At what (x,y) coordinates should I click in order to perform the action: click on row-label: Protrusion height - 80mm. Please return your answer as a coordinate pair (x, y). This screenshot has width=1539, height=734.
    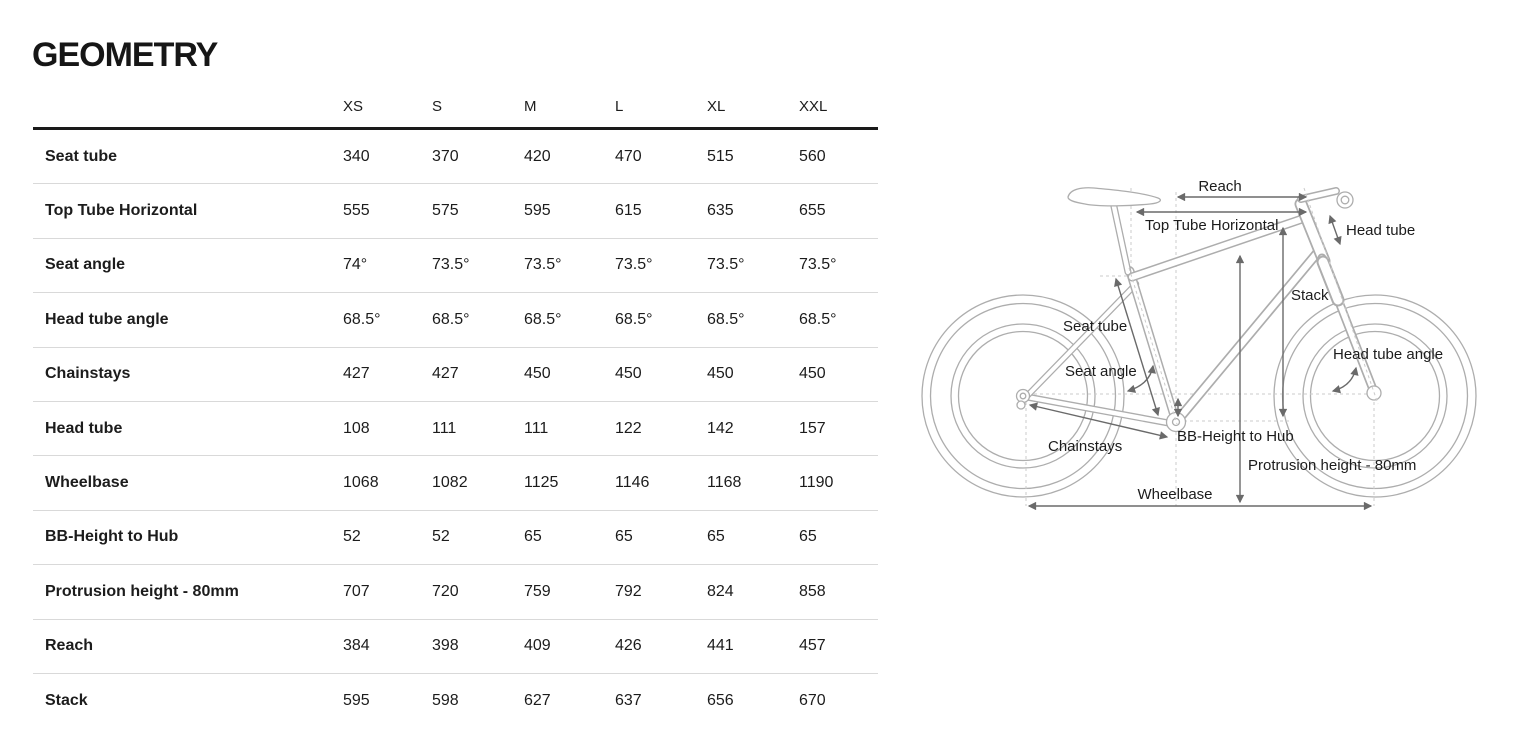
    Looking at the image, I should click on (142, 591).